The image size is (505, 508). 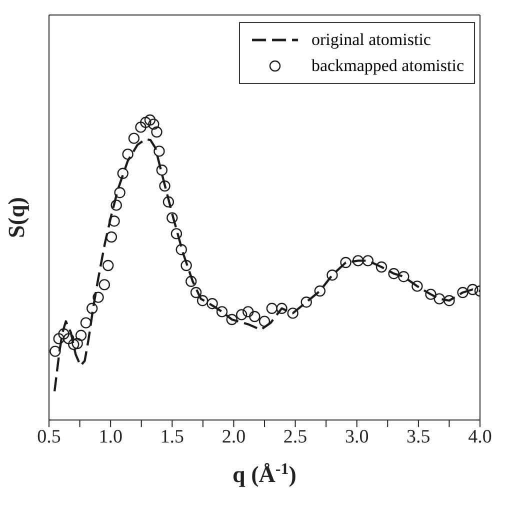 I want to click on legend-label: backmapped atomistic, so click(x=388, y=66).